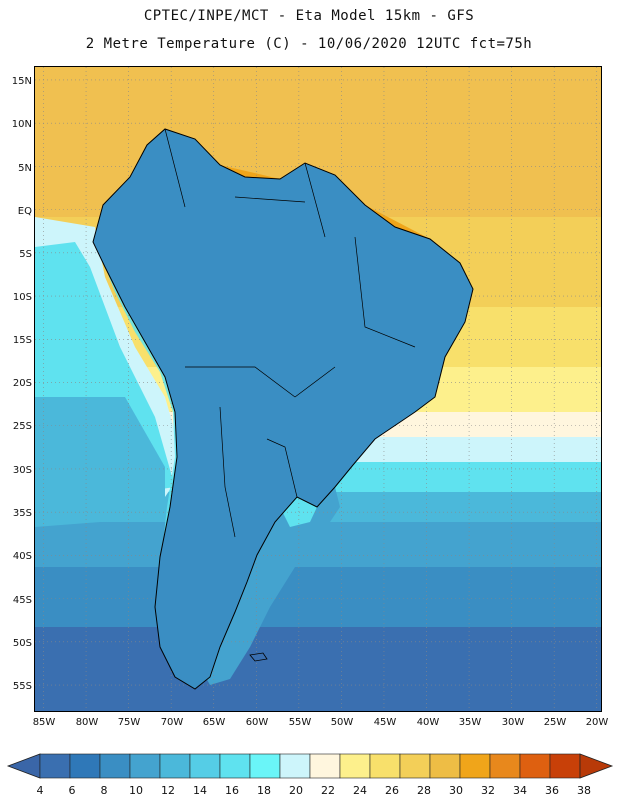 The image size is (618, 800). What do you see at coordinates (488, 790) in the screenshot?
I see `colorbar-label: 32` at bounding box center [488, 790].